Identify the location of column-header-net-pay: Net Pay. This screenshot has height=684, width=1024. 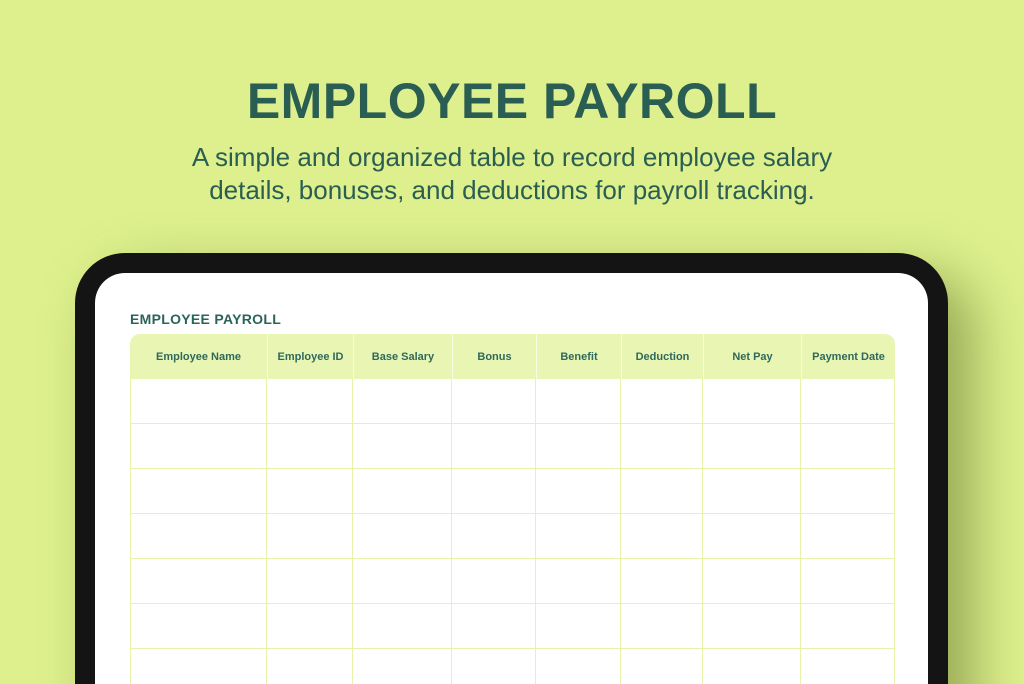
(752, 356).